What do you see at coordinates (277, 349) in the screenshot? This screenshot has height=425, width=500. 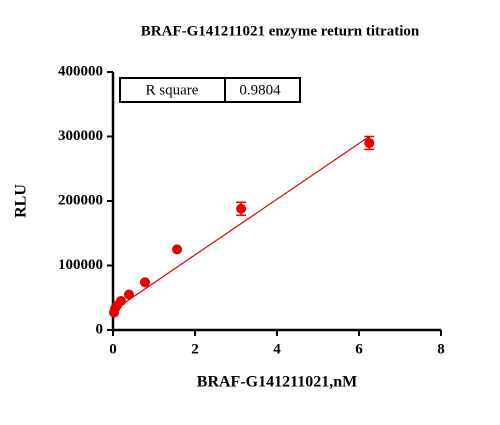 I see `x-tick-label: 4` at bounding box center [277, 349].